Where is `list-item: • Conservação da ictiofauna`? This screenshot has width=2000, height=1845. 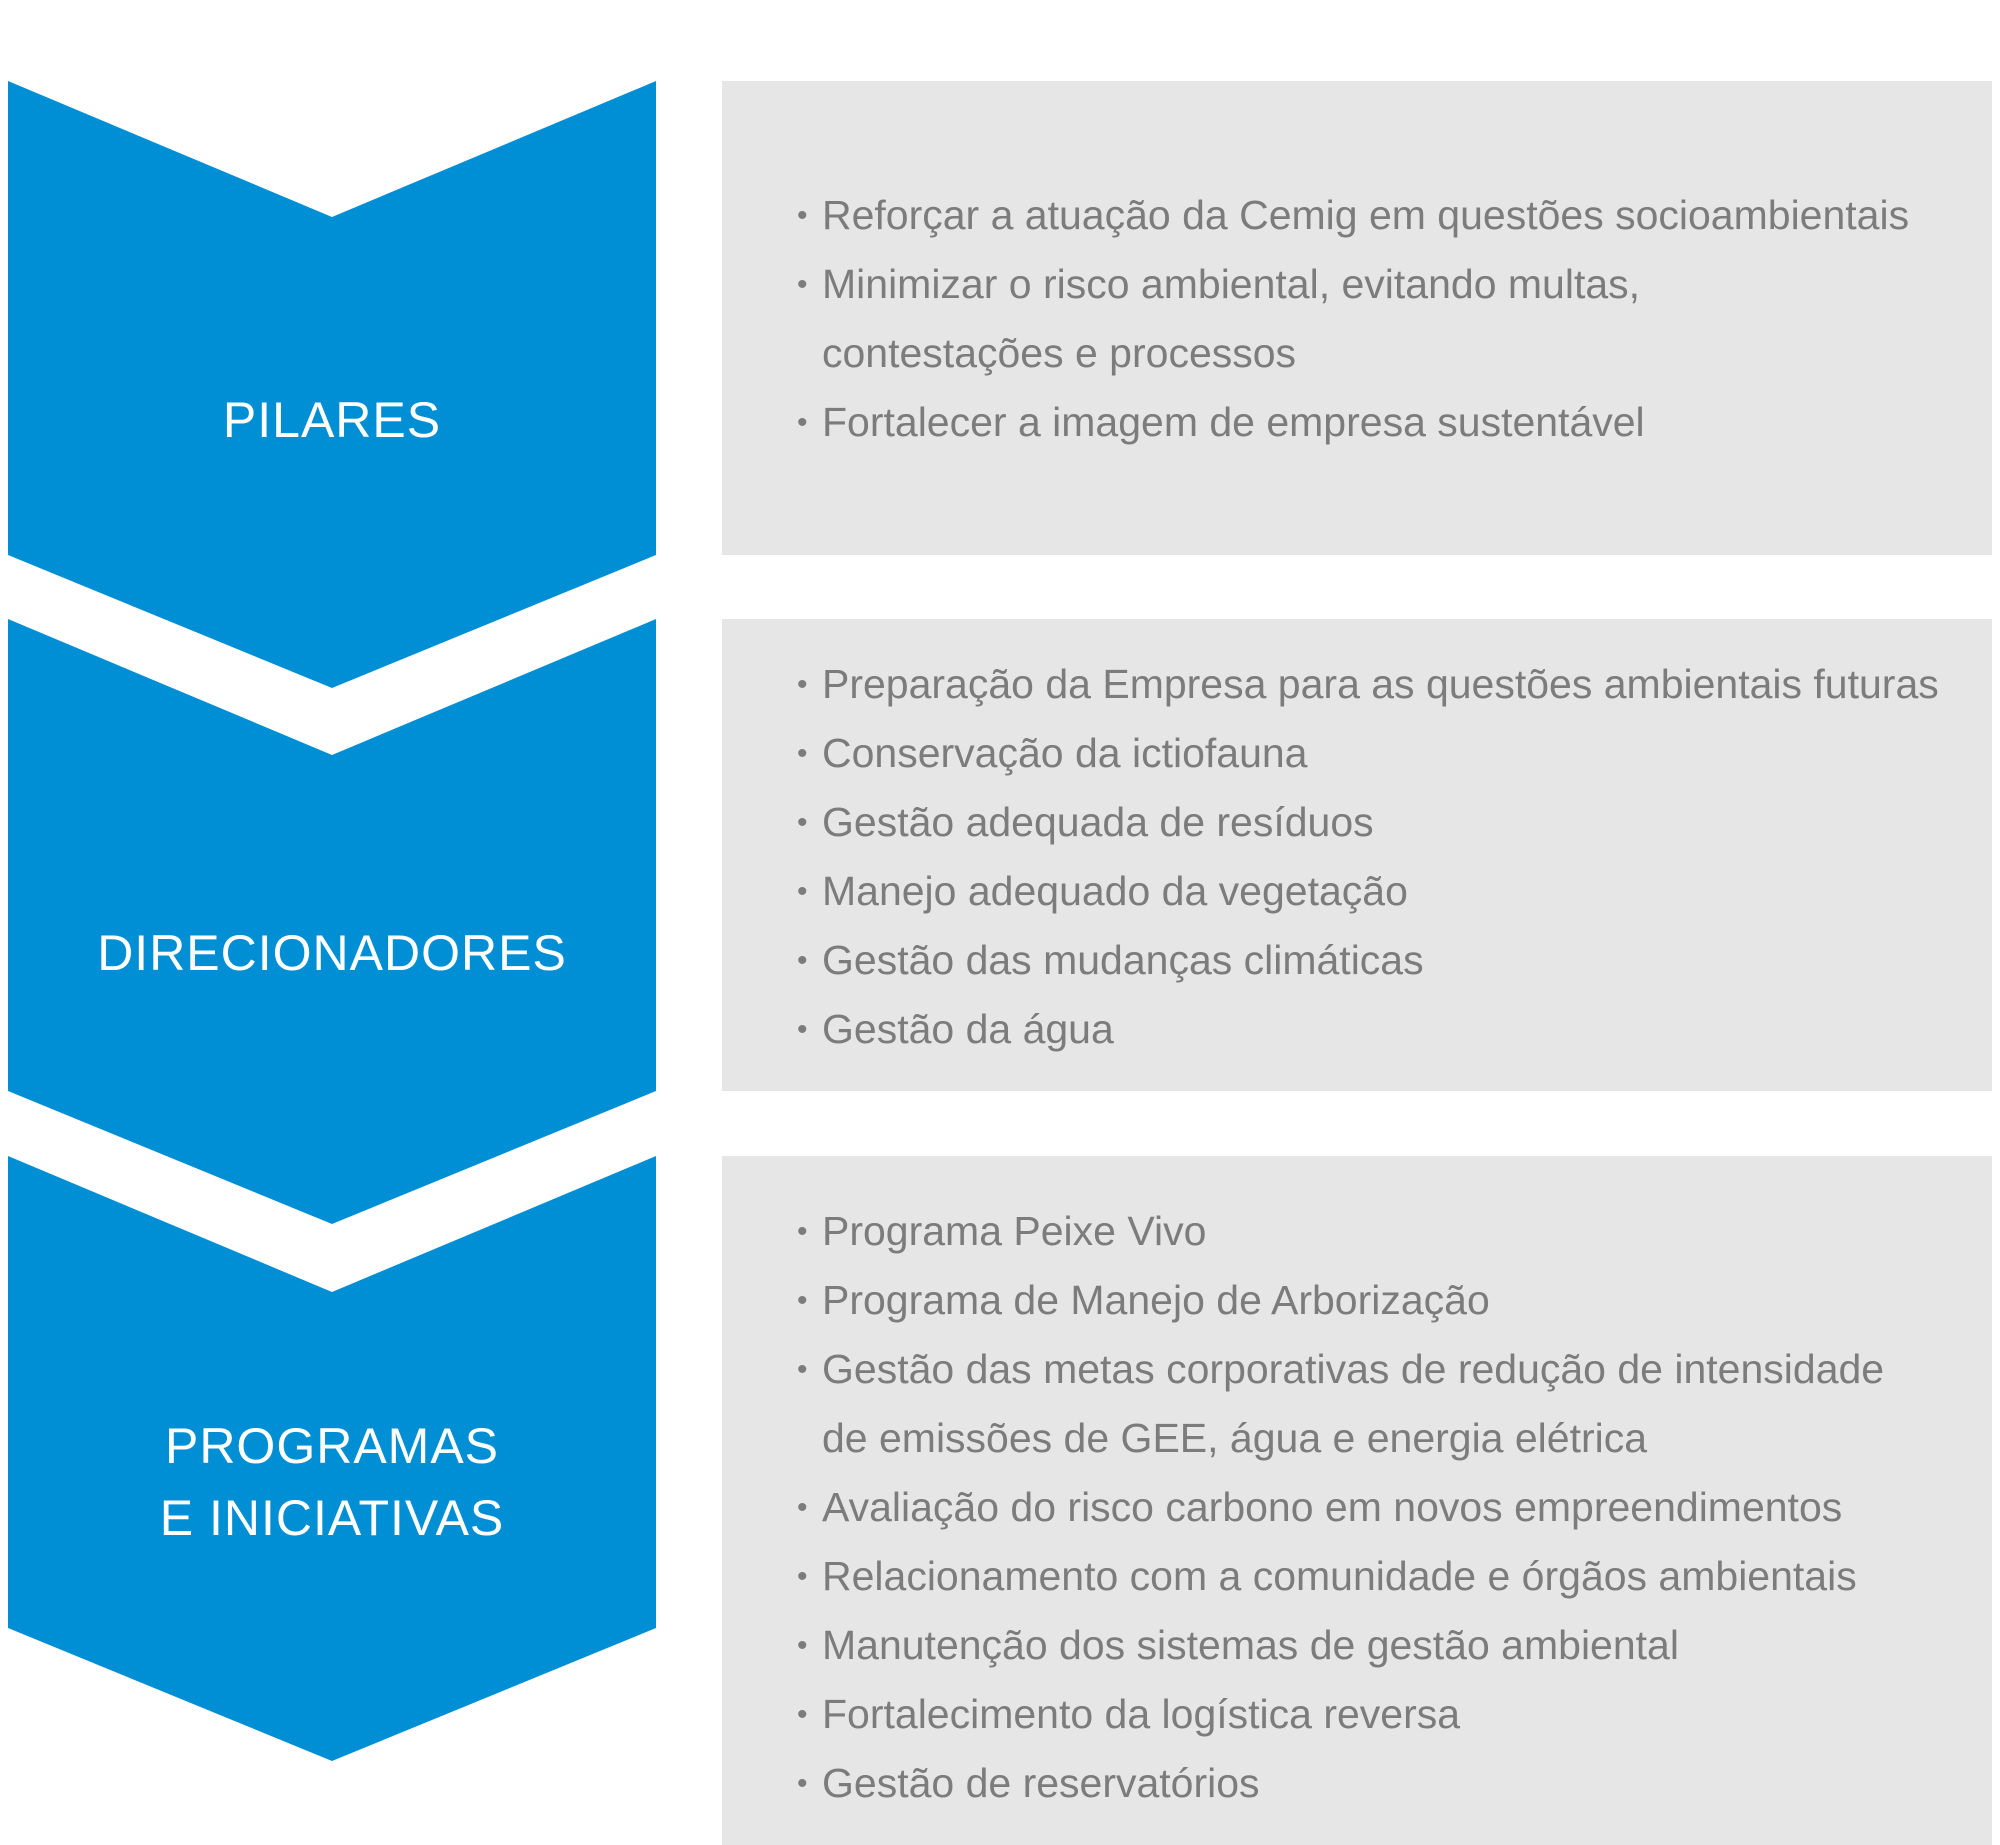
list-item: • Conservação da ictiofauna is located at coordinates (1357, 753).